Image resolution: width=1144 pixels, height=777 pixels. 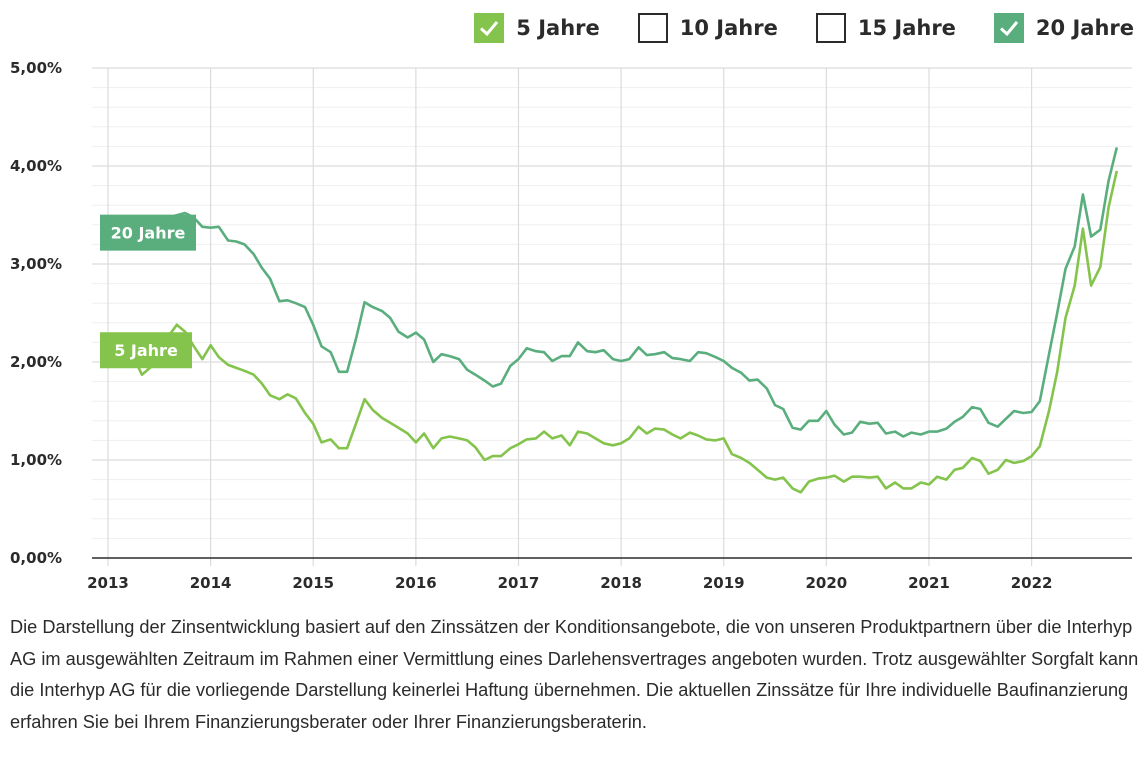 I want to click on legend-item-15-jahre: 15 Jahre, so click(x=885, y=28).